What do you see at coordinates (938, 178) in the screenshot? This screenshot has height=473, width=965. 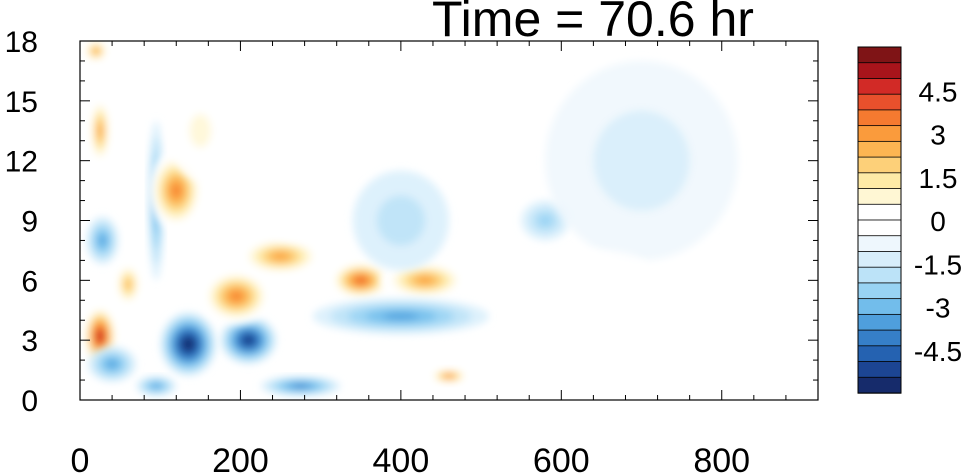 I see `colorbar-label: 1.5` at bounding box center [938, 178].